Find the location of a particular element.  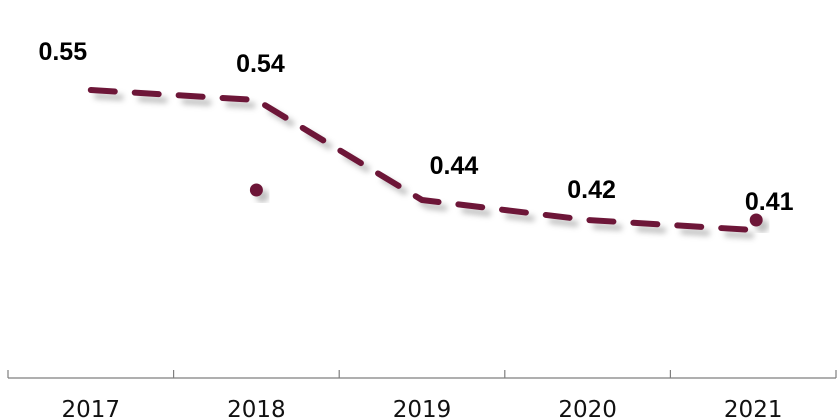

data-label: 0.41 is located at coordinates (769, 202).